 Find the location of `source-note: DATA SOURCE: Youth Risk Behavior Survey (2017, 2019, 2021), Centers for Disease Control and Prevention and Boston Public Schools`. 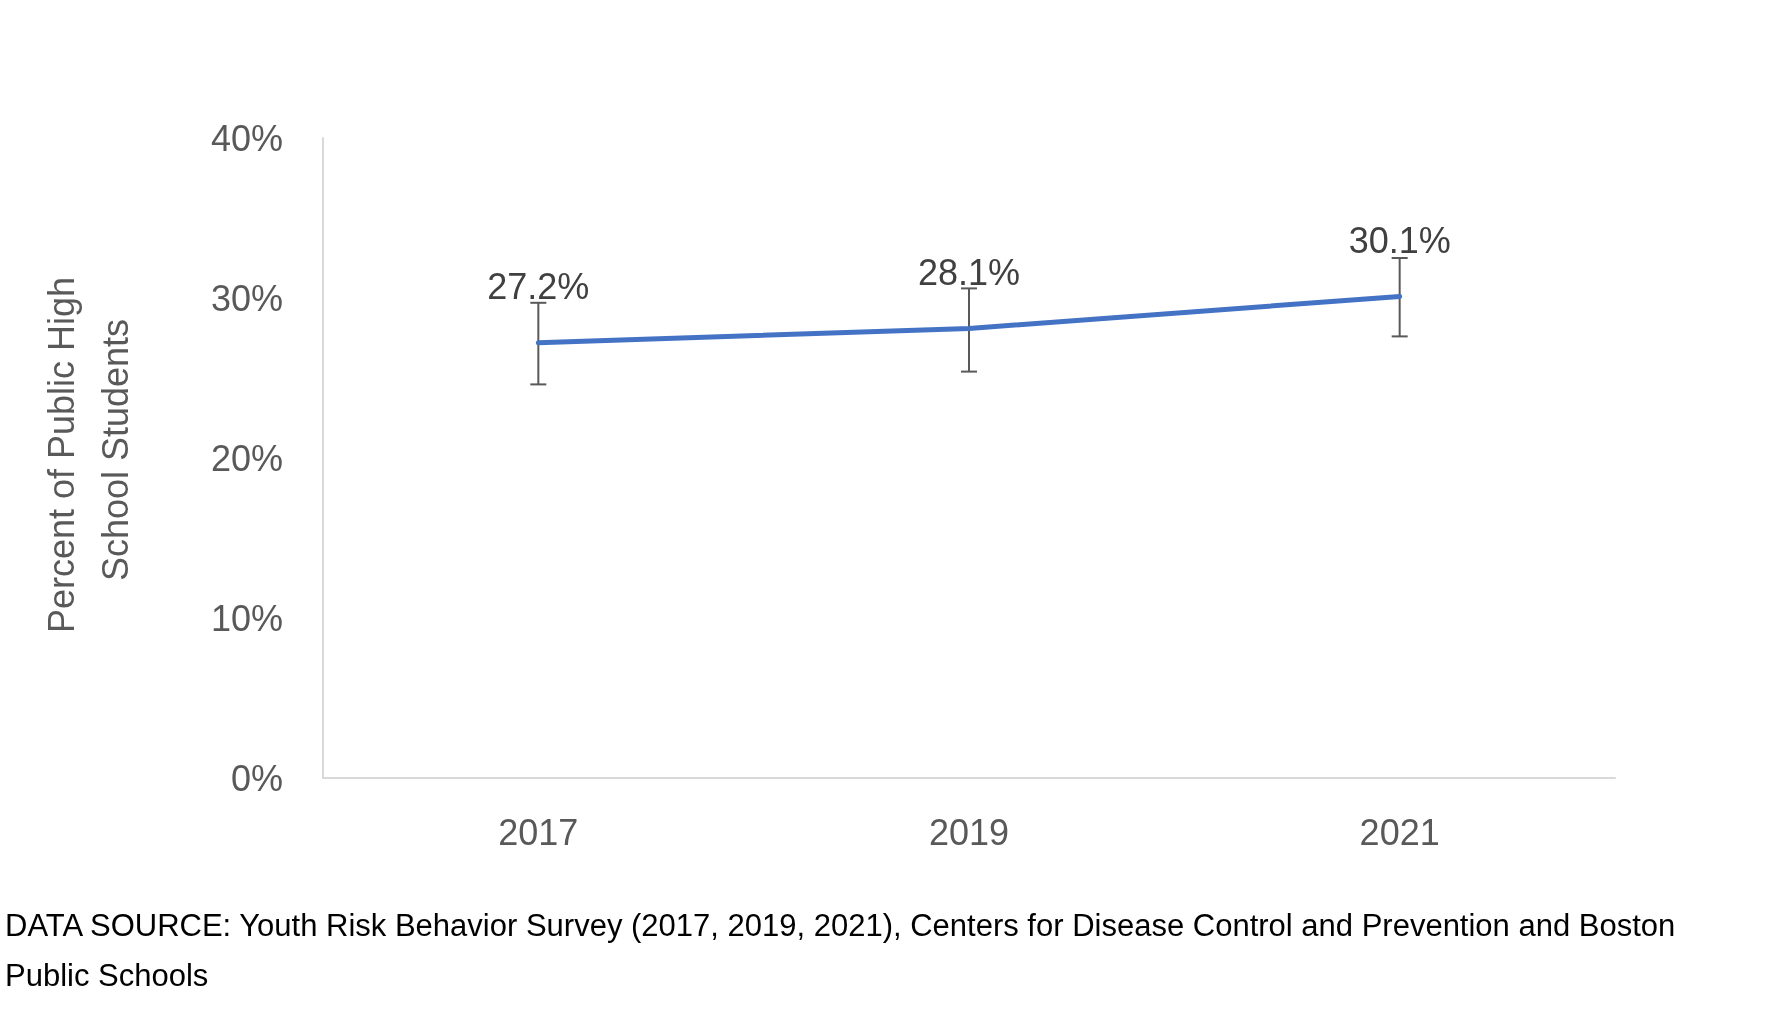

source-note: DATA SOURCE: Youth Risk Behavior Survey (2017, 2019, 2021), Centers for Disease Control and Prevention and Boston Public Schools is located at coordinates (844, 950).